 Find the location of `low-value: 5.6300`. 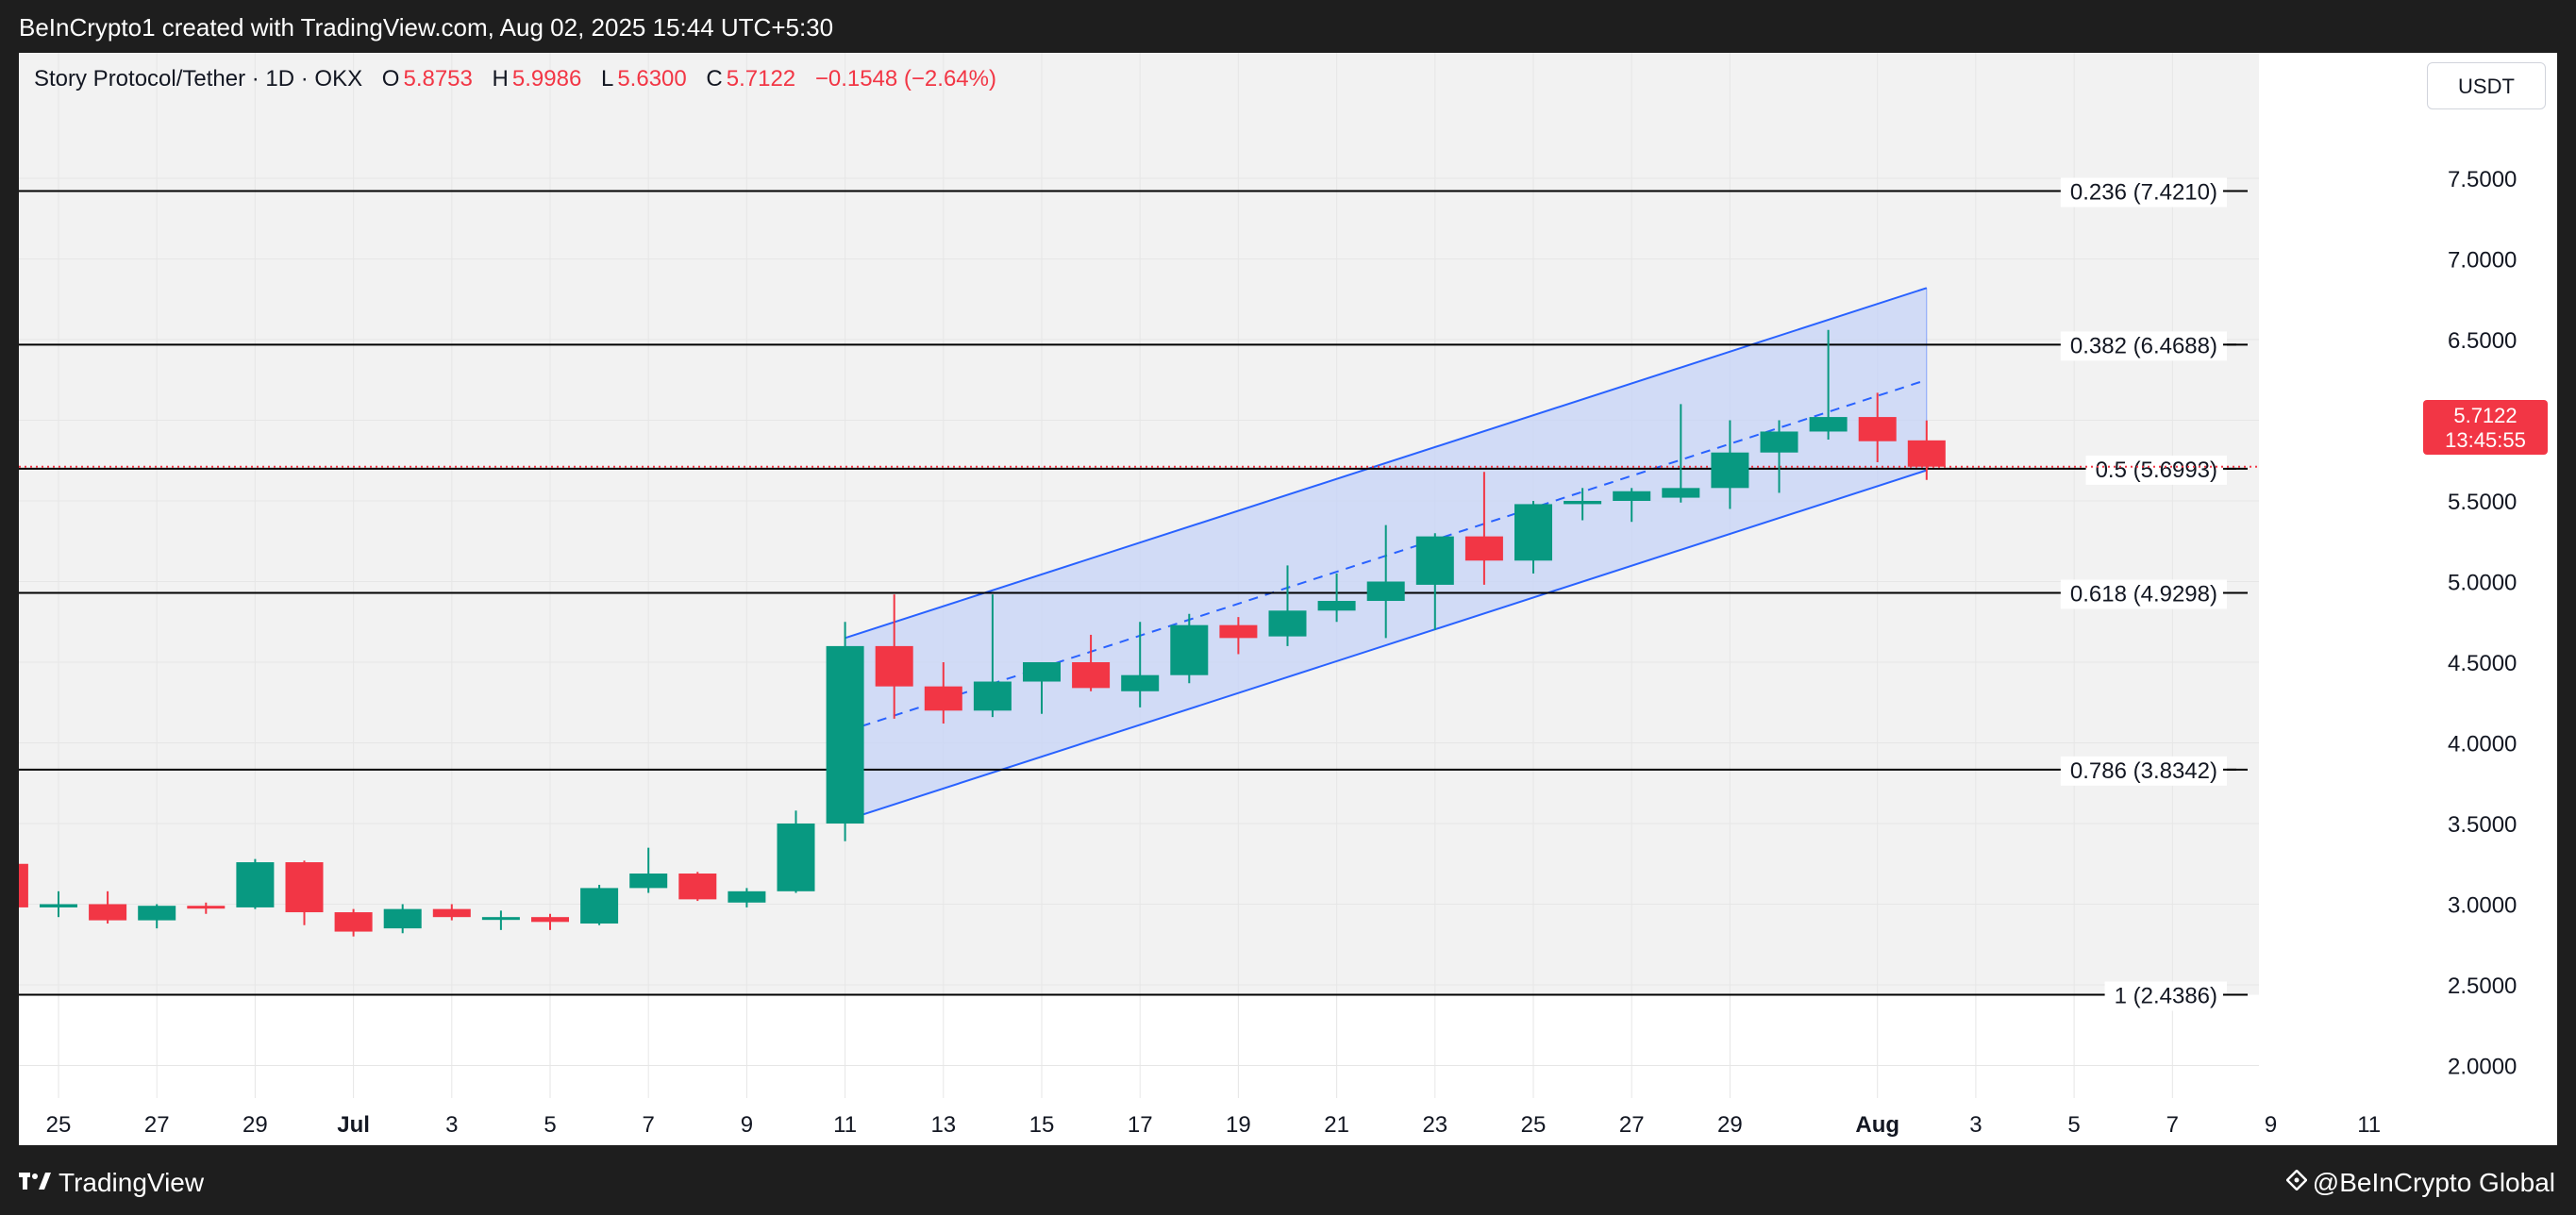

low-value: 5.6300 is located at coordinates (652, 79).